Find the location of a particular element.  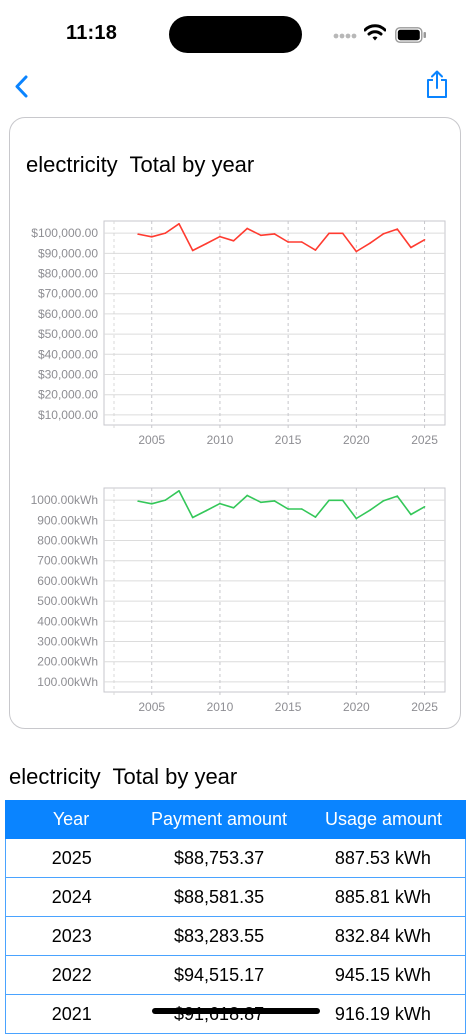

home-indicator is located at coordinates (236, 1011).